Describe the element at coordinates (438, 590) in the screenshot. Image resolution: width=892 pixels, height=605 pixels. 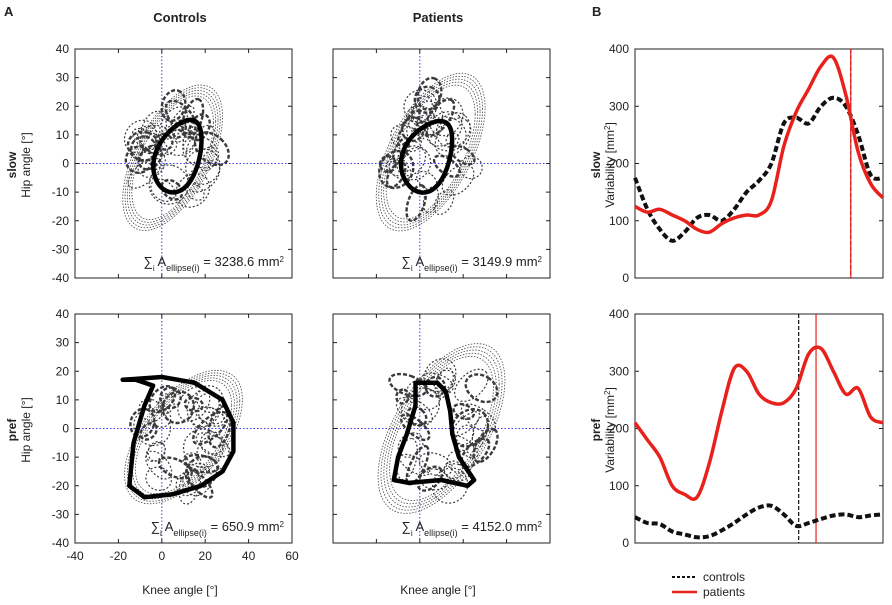
I see `xaxis-label-patients: Knee angle [°]` at that location.